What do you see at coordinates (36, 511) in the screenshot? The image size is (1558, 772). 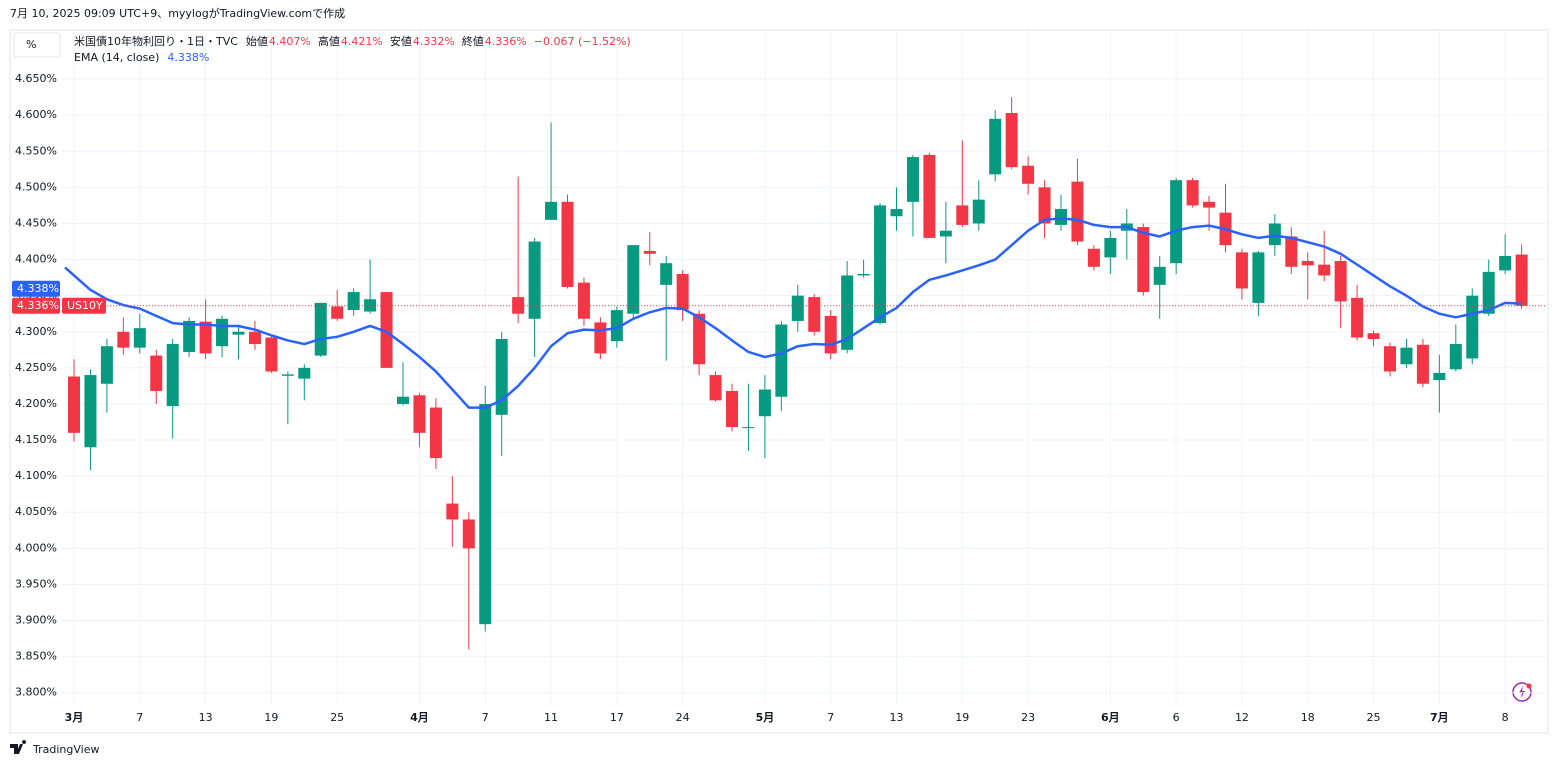 I see `y-tick-label: 4.050%` at bounding box center [36, 511].